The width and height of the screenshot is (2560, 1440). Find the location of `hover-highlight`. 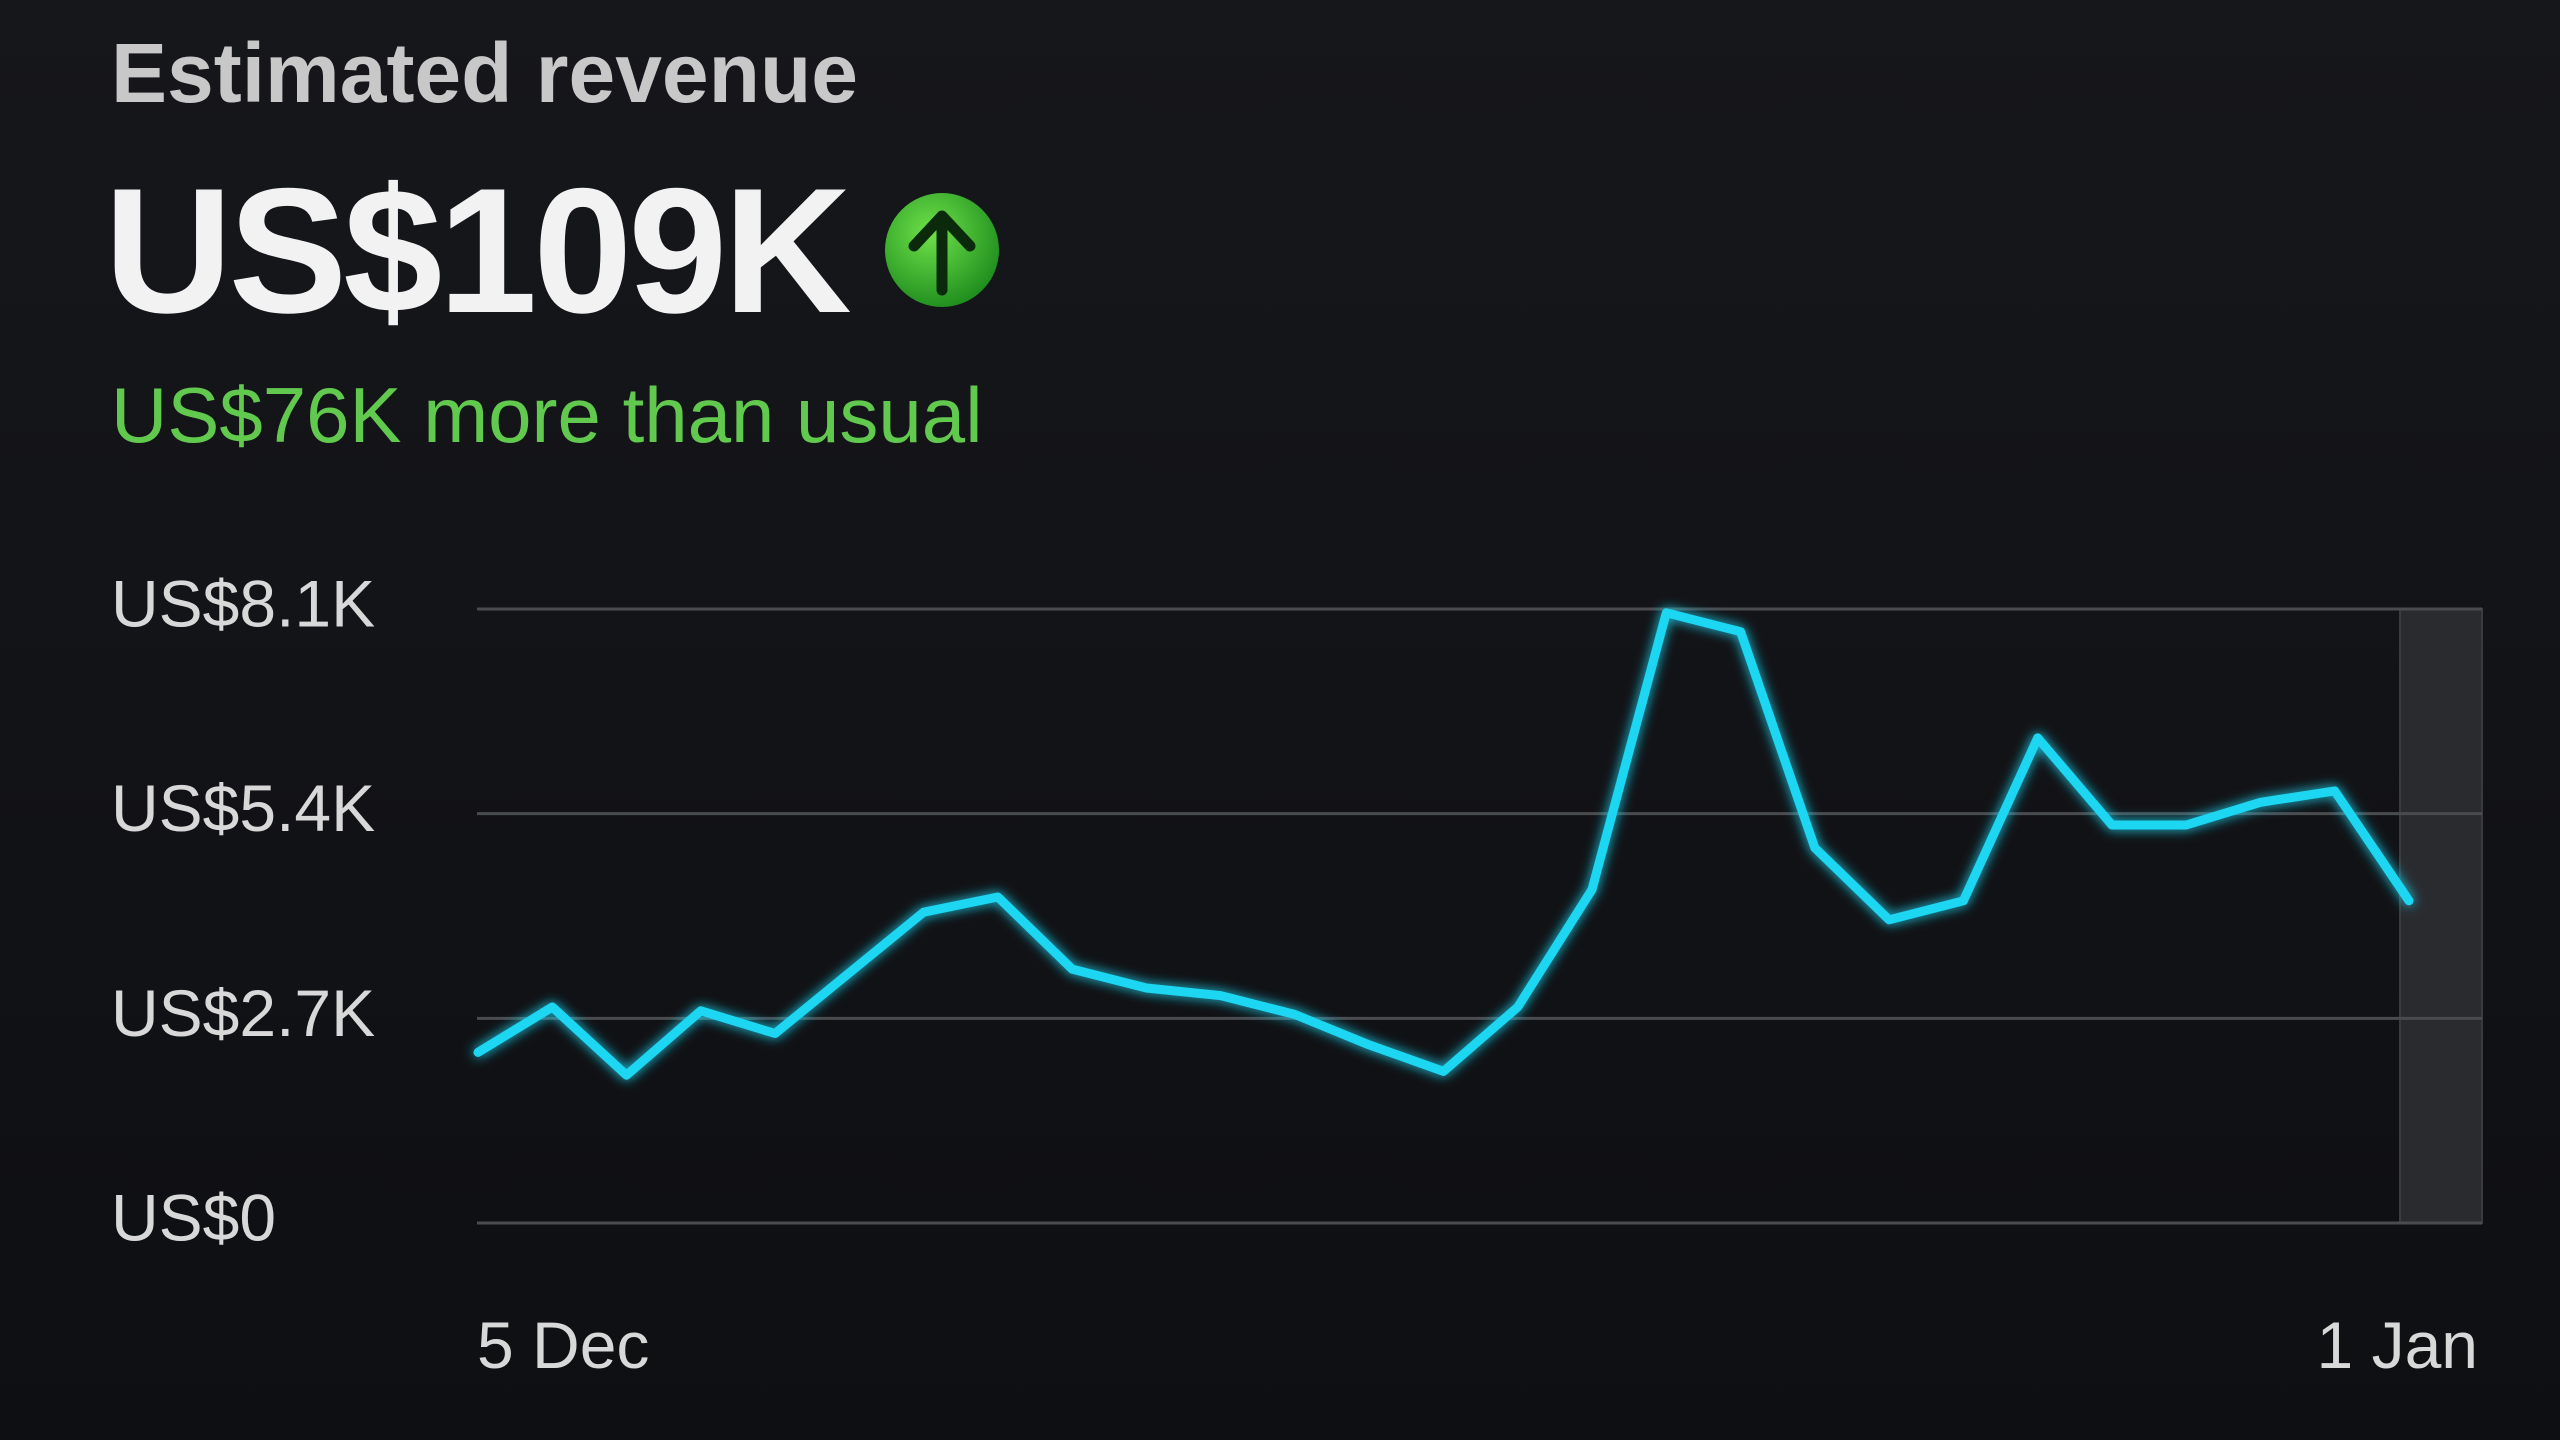

hover-highlight is located at coordinates (2441, 916).